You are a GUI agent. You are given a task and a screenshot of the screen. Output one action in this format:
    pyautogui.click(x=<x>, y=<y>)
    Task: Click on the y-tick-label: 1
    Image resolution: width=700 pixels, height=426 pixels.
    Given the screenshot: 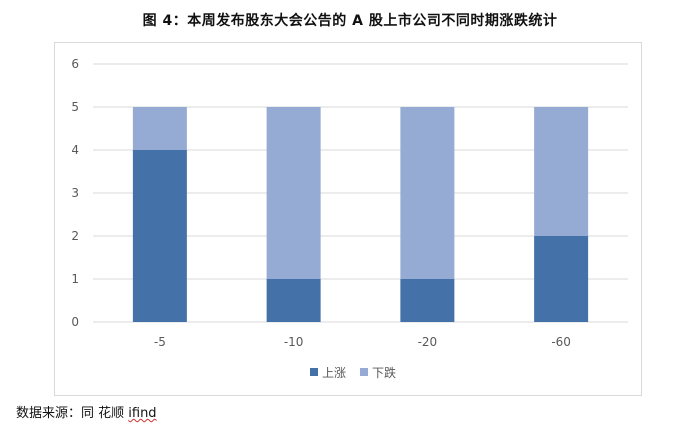 What is the action you would take?
    pyautogui.click(x=75, y=279)
    